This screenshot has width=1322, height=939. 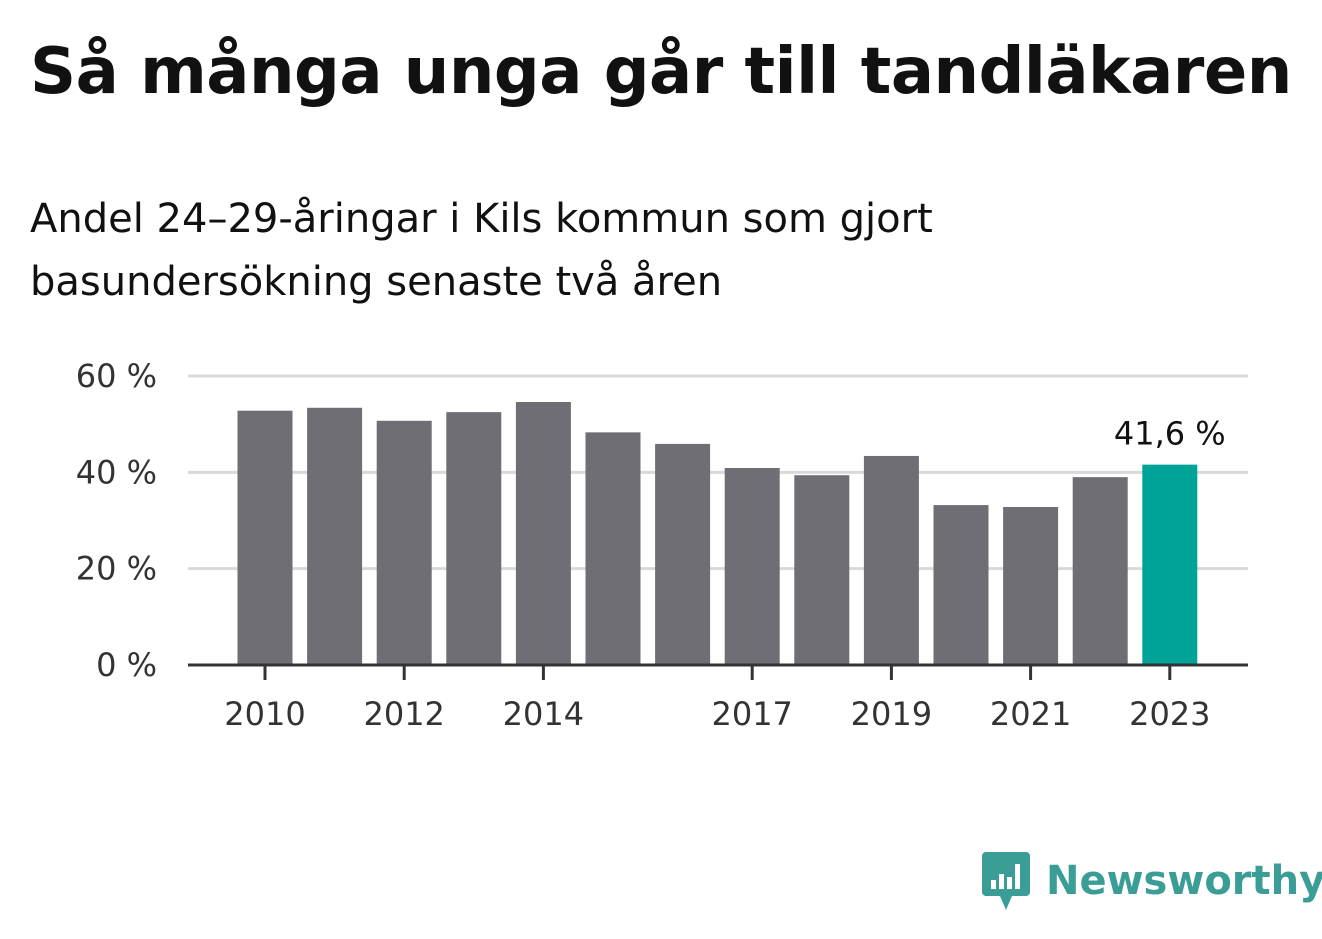 I want to click on x-tick-label: 2017, so click(x=751, y=714).